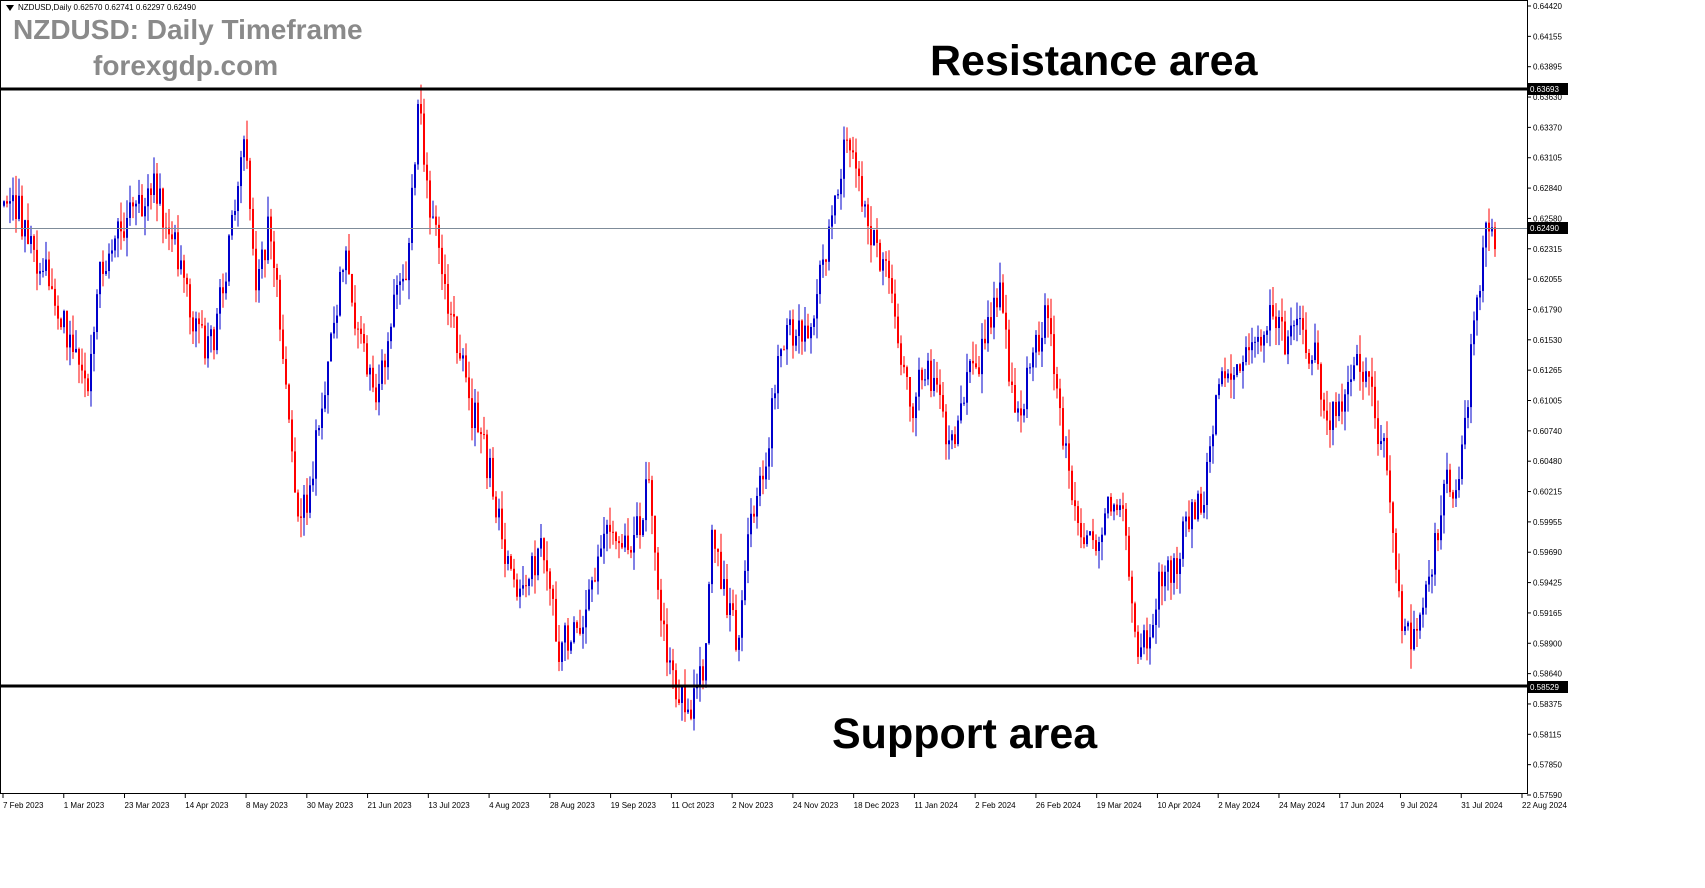 Image resolution: width=1705 pixels, height=888 pixels. Describe the element at coordinates (965, 734) in the screenshot. I see `support-annotation: Support area` at that location.